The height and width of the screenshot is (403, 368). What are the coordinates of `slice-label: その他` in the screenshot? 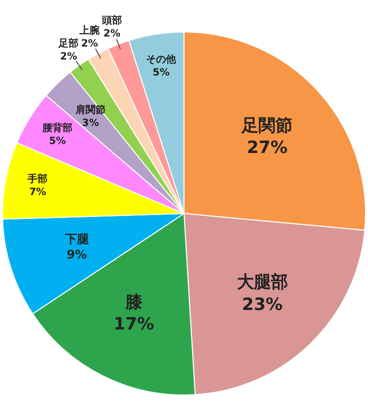 It's located at (162, 60).